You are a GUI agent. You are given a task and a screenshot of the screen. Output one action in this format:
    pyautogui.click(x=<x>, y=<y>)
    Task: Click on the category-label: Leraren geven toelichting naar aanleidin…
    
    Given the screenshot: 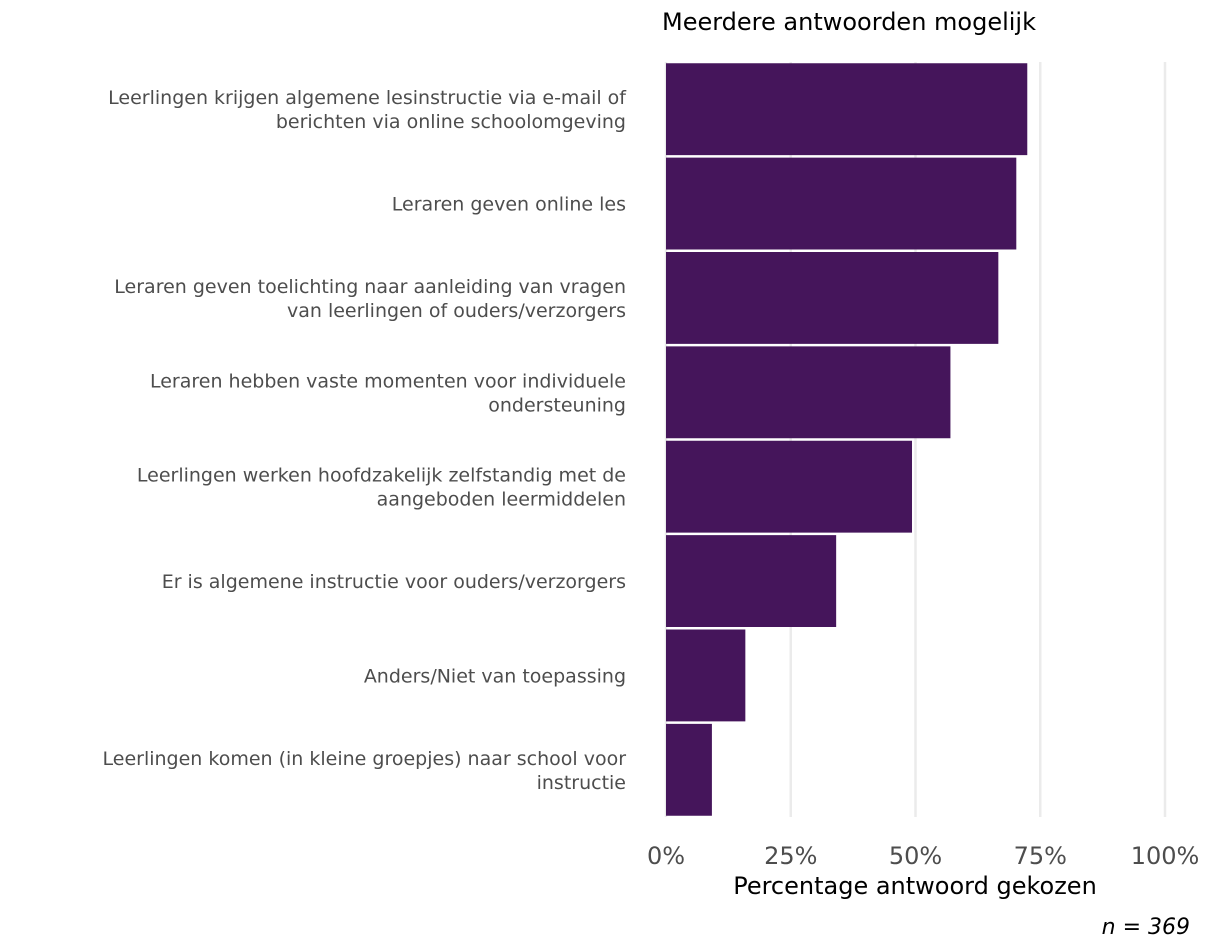 What is the action you would take?
    pyautogui.click(x=370, y=299)
    